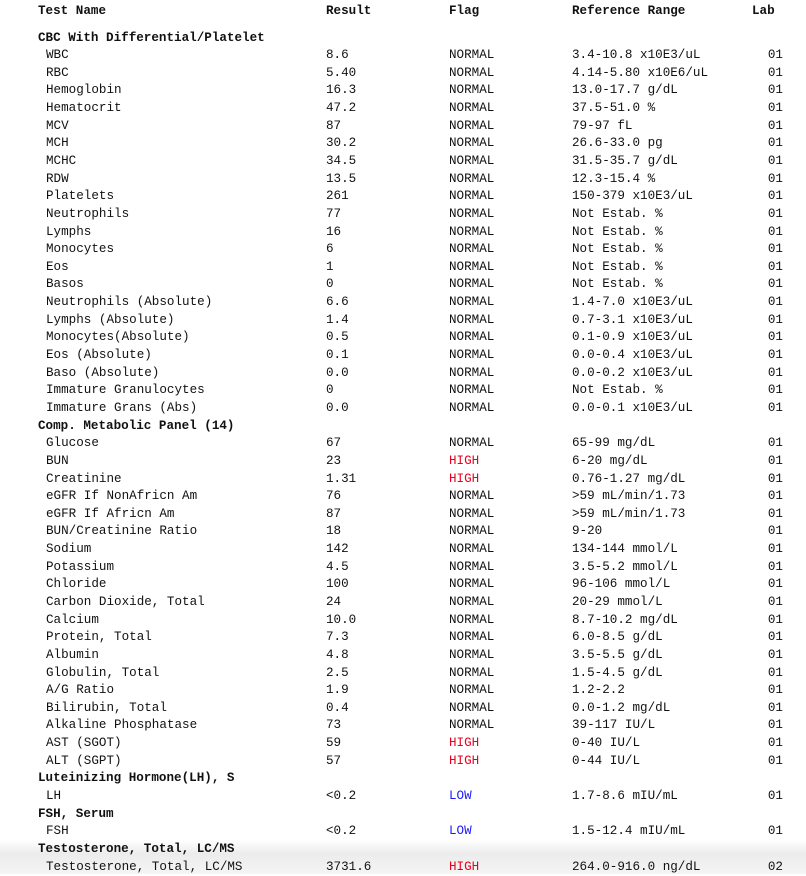 This screenshot has height=876, width=806. I want to click on section-header: Testosterone, Total, LC/MS, so click(403, 849).